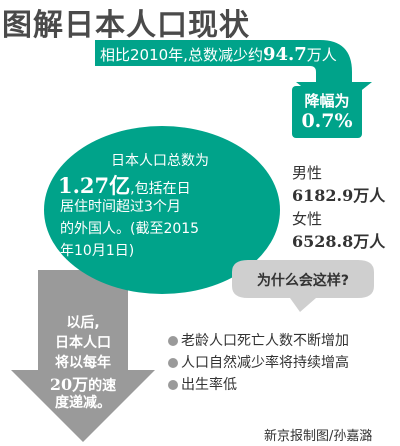 Image resolution: width=400 pixels, height=446 pixels. Describe the element at coordinates (130, 229) in the screenshot. I see `circle-line4: 的外国人。(截至2015` at that location.